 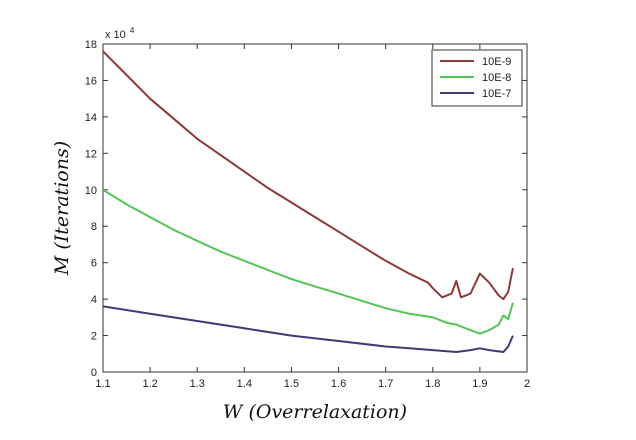 What do you see at coordinates (479, 384) in the screenshot?
I see `x-tick-label: 1.9` at bounding box center [479, 384].